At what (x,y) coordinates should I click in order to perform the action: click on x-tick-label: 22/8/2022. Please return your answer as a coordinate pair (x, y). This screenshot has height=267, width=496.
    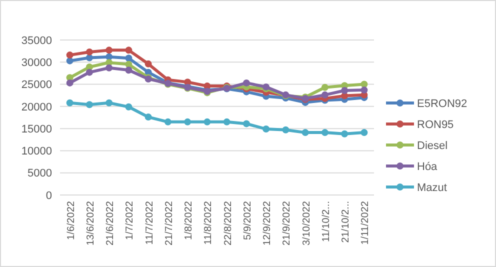
    Looking at the image, I should click on (228, 223).